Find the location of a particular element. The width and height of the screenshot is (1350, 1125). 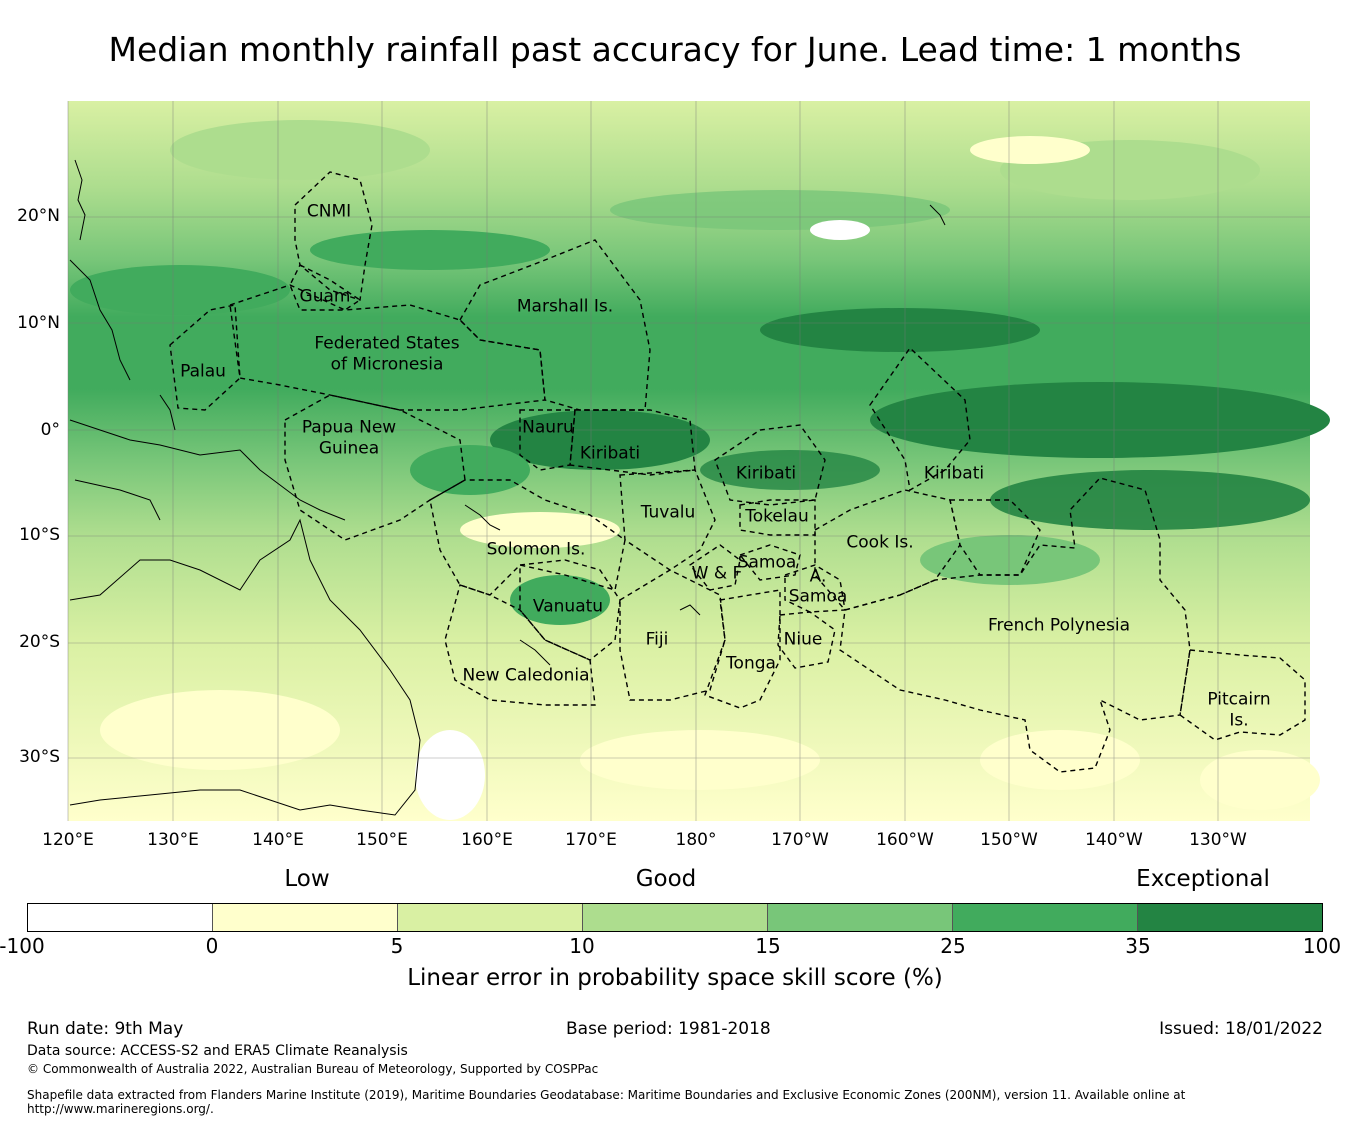

lat-tick-10n: 10°N is located at coordinates (38, 323).